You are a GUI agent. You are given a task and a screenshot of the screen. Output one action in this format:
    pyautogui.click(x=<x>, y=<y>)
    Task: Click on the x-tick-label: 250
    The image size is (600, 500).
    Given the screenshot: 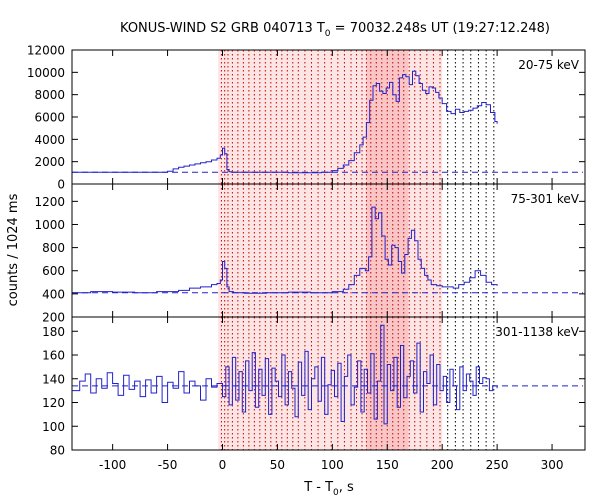 What is the action you would take?
    pyautogui.click(x=497, y=465)
    